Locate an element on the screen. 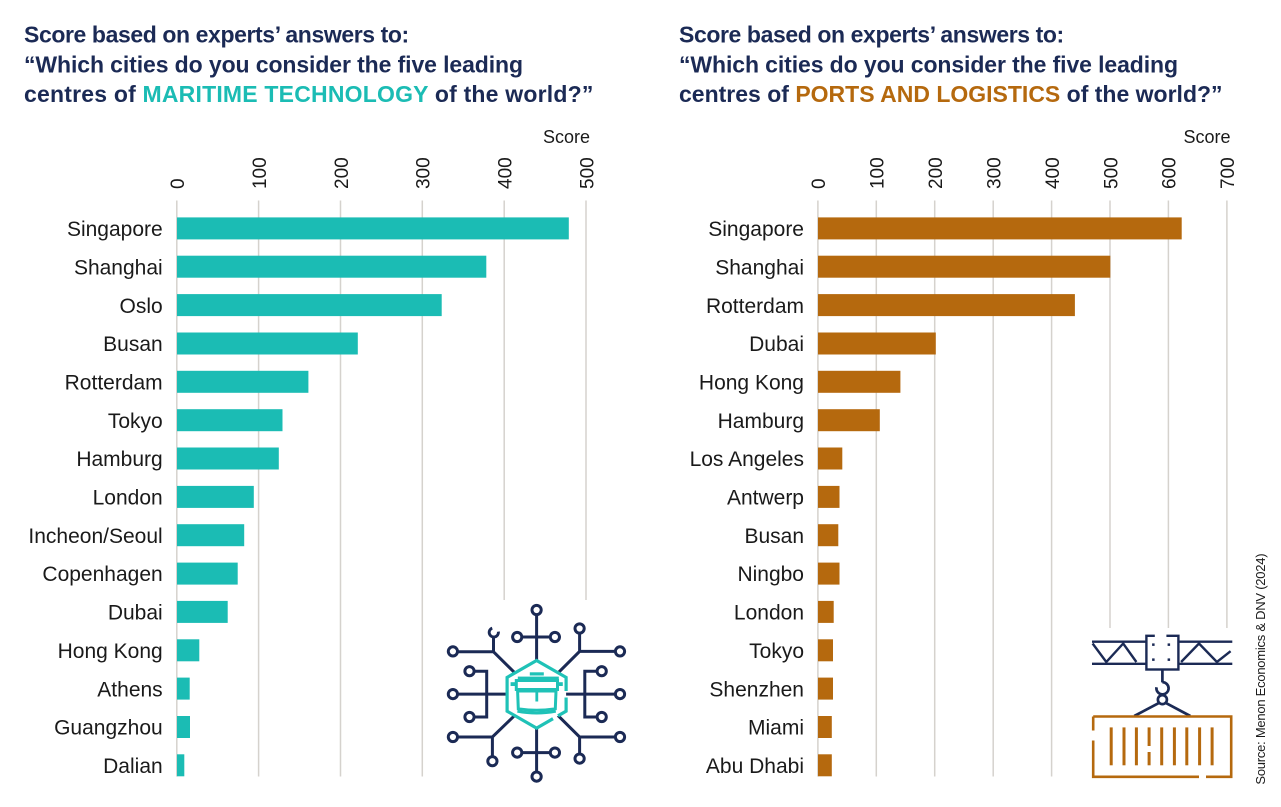 This screenshot has height=807, width=1281. svg-text: Shenzhen is located at coordinates (756, 689).